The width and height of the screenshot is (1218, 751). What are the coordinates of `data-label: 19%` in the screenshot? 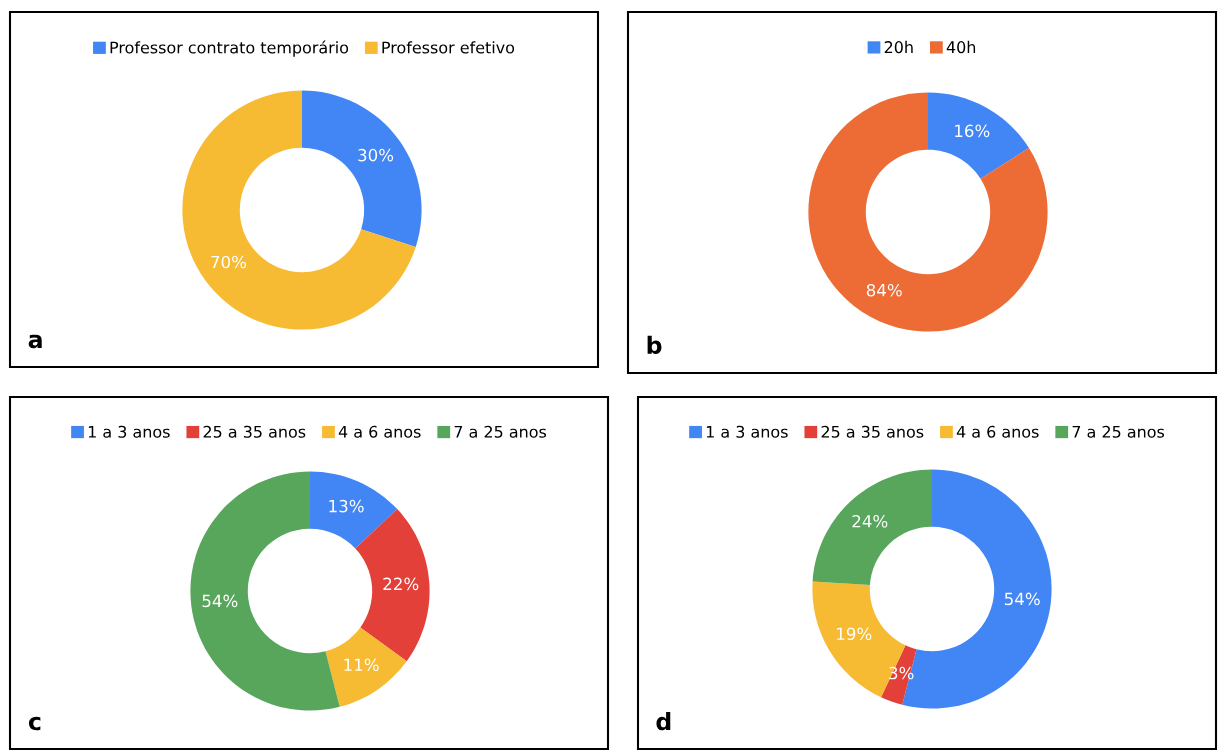 It's located at (854, 634).